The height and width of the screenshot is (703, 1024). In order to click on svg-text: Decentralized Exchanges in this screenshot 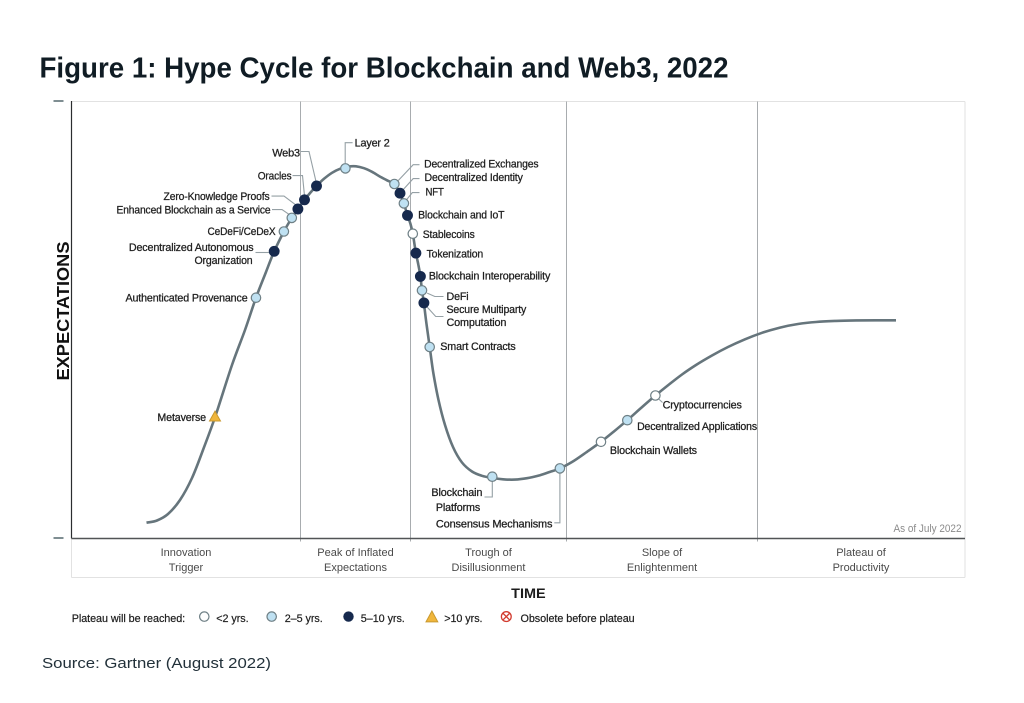, I will do `click(481, 164)`.